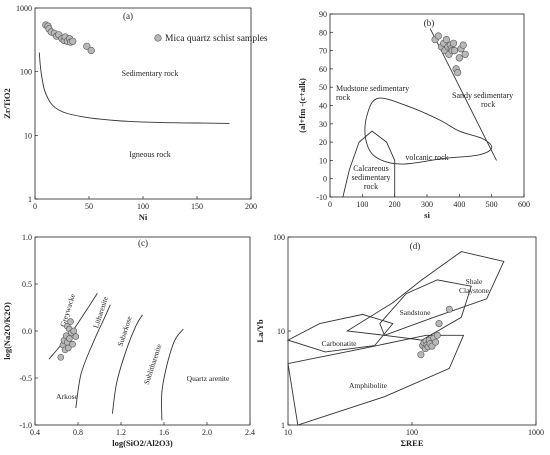  Describe the element at coordinates (25, 378) in the screenshot. I see `panel-c-ytick-label: -0.5` at that location.